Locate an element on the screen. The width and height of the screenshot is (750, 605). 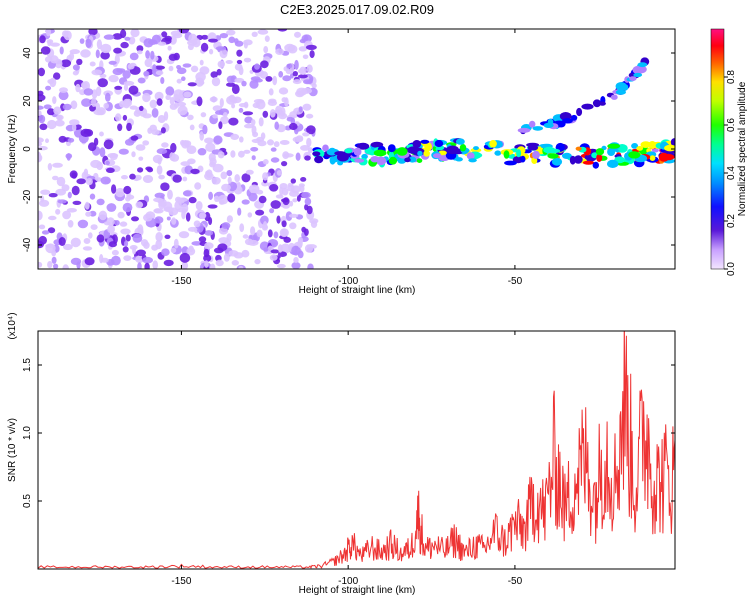
colorbar-tick-label: 0.4 is located at coordinates (731, 173).